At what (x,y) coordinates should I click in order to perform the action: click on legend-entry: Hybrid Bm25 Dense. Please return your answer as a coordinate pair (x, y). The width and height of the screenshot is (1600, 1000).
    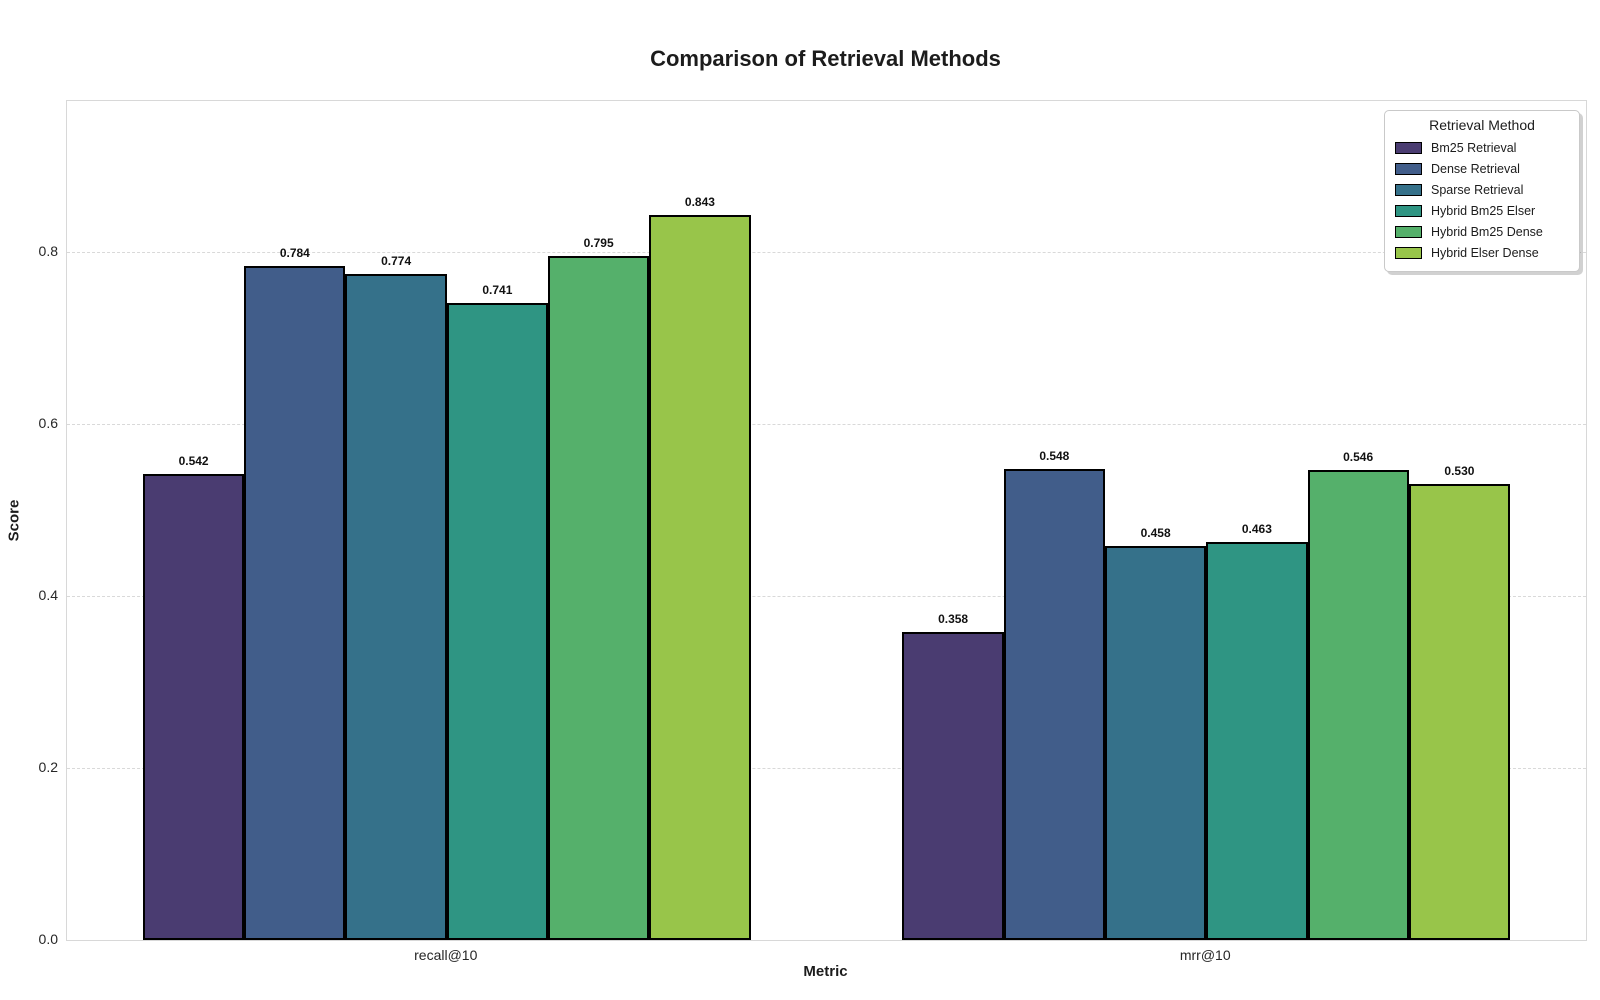
    Looking at the image, I should click on (1482, 231).